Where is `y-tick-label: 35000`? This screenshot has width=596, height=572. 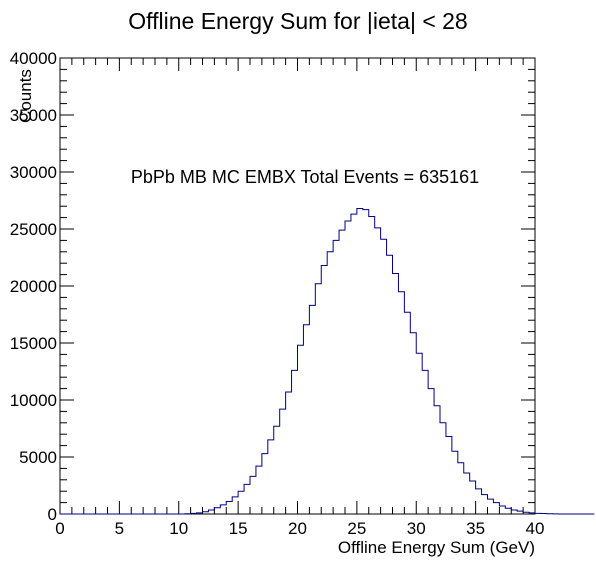
y-tick-label: 35000 is located at coordinates (33, 115).